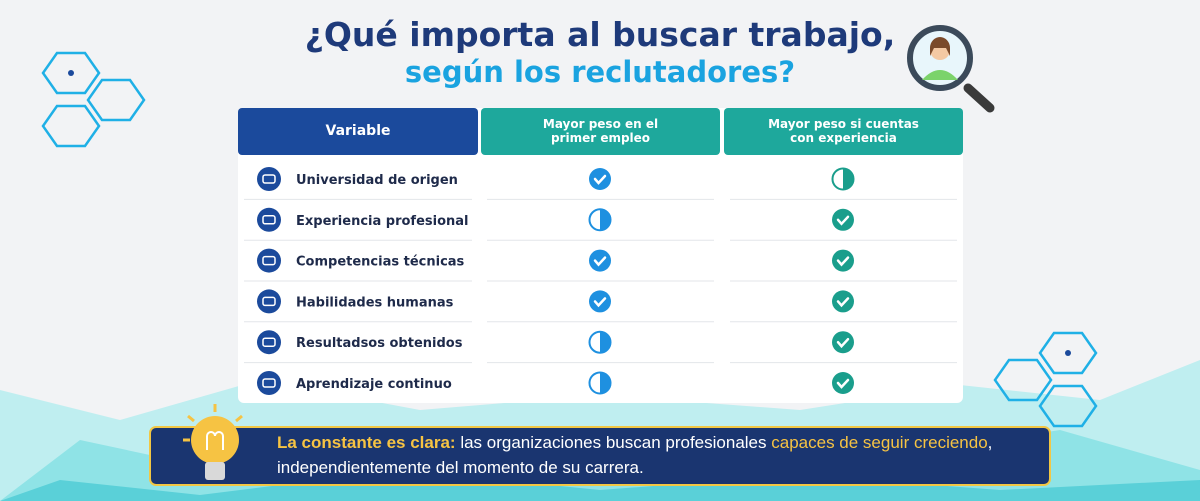 The width and height of the screenshot is (1200, 501). What do you see at coordinates (951, 69) in the screenshot?
I see `magnifier-icon` at bounding box center [951, 69].